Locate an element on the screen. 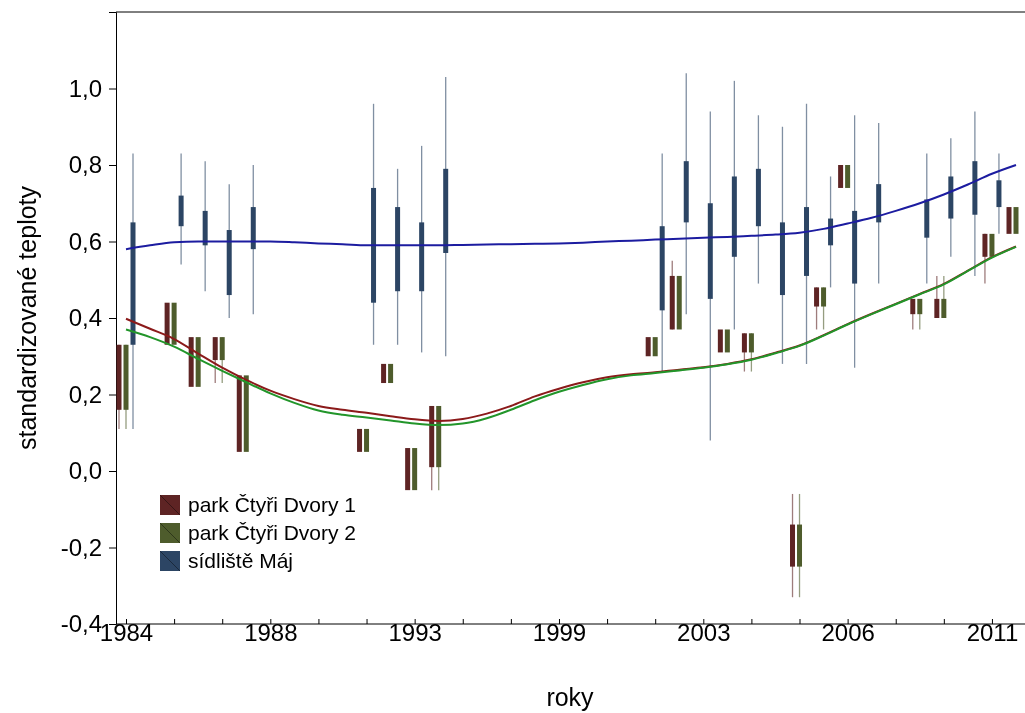  x-tick-label: 2011 is located at coordinates (992, 632).